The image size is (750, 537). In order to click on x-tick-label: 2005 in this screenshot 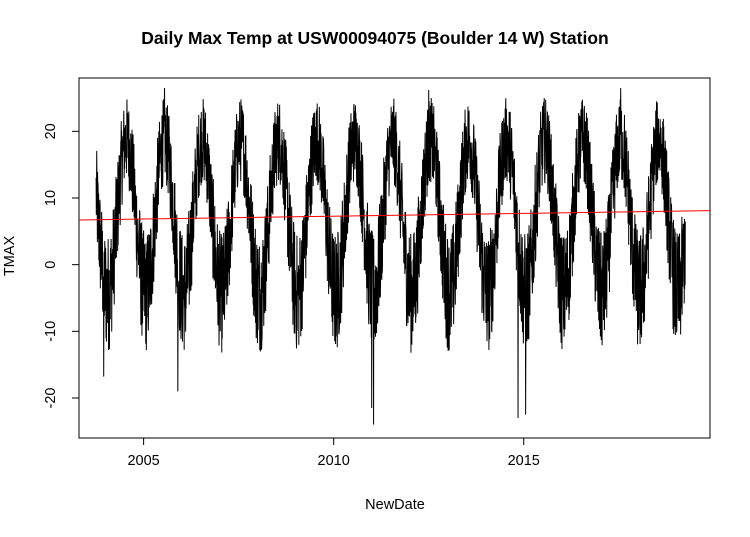, I will do `click(143, 461)`.